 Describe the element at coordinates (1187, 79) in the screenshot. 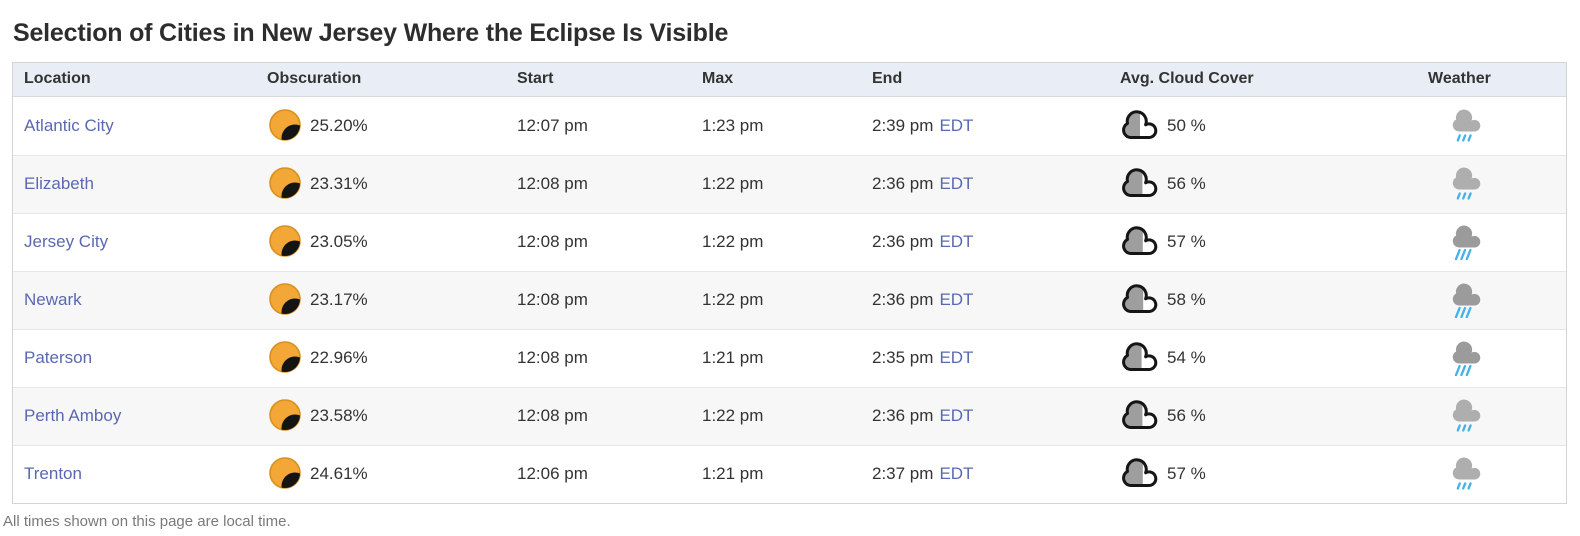

I see `column-header-cloud-cover: Avg. Cloud Cover` at that location.